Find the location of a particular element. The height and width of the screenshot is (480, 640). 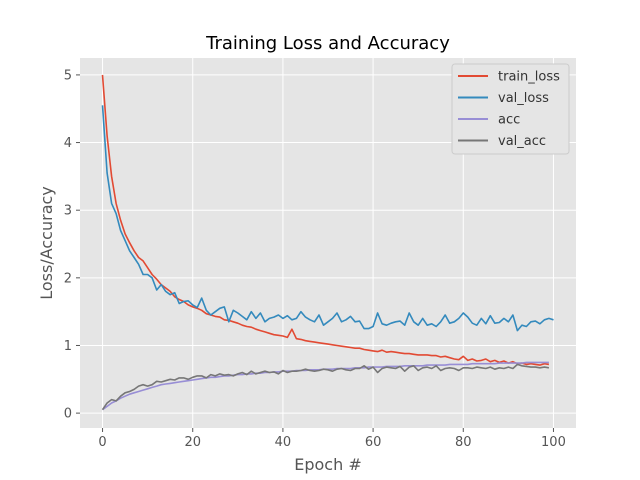

y-axis-label: Loss/Accuracy is located at coordinates (46, 243).